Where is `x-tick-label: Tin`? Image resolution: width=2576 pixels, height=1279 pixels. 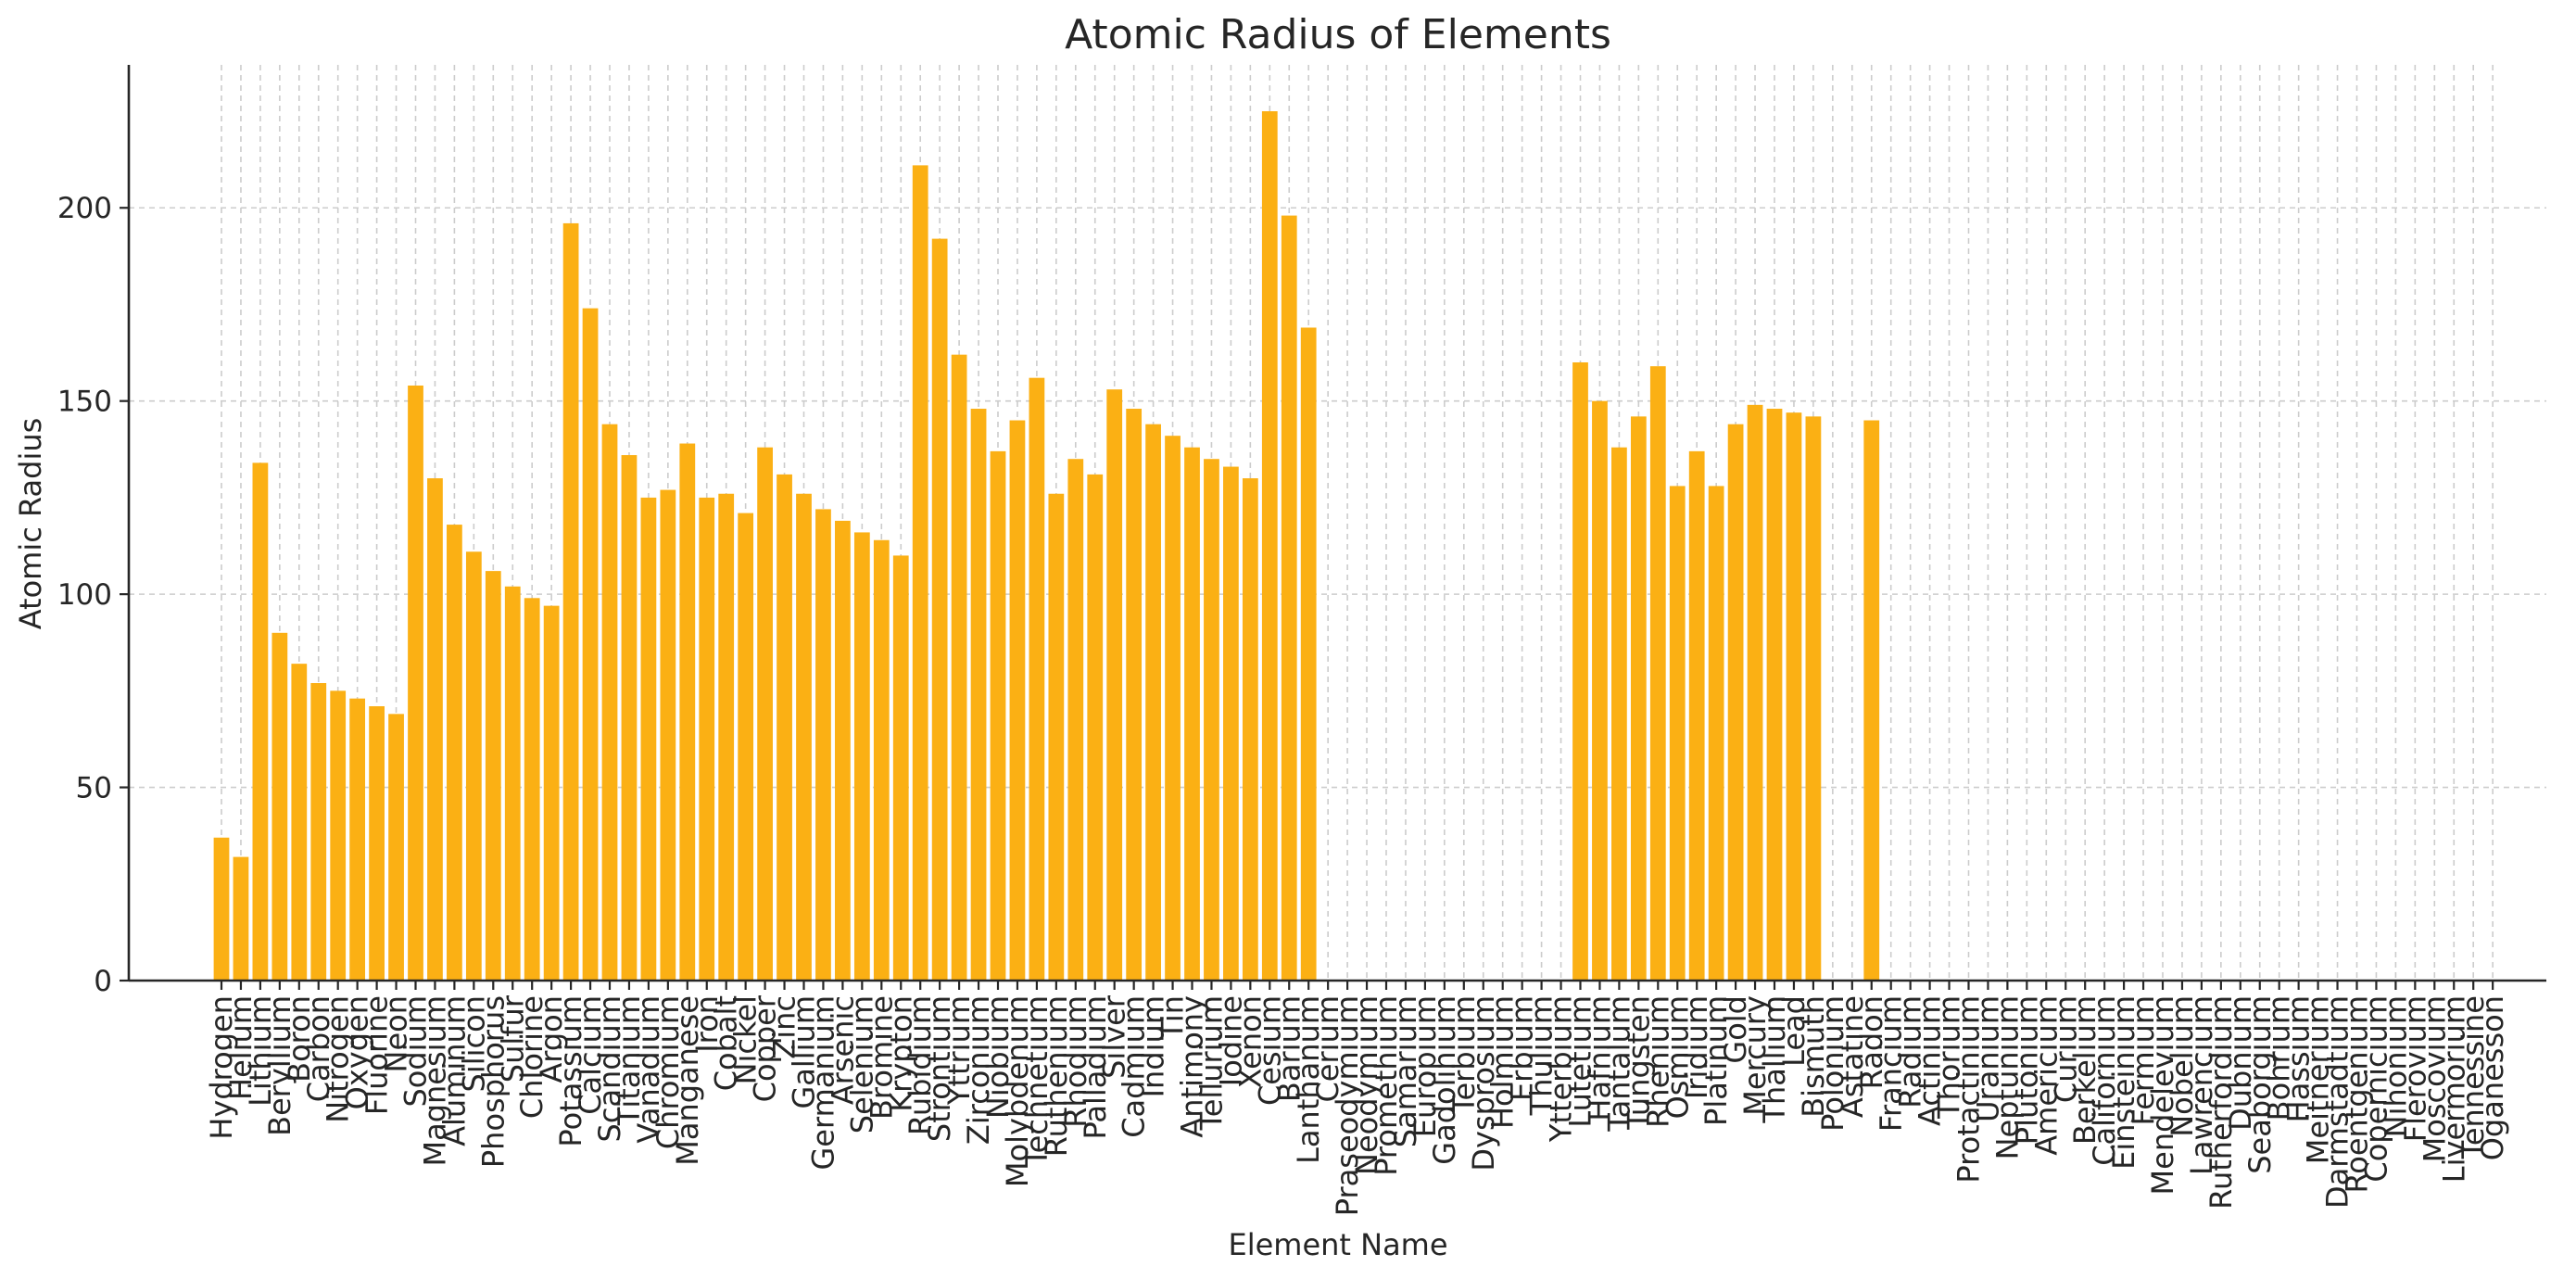 x-tick-label: Tin is located at coordinates (1173, 1018).